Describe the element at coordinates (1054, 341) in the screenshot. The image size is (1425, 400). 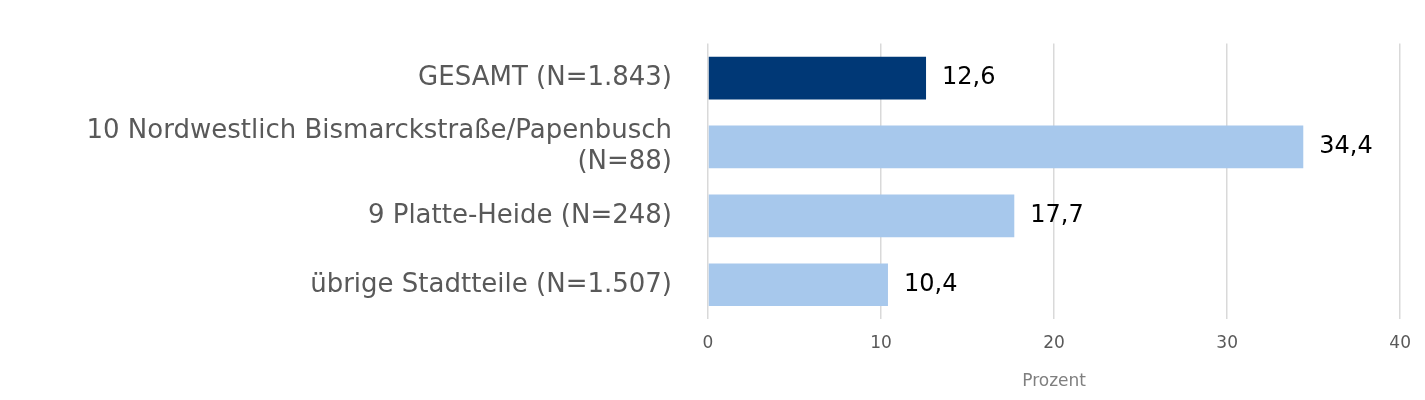
I see `x-tick-label: 20` at that location.